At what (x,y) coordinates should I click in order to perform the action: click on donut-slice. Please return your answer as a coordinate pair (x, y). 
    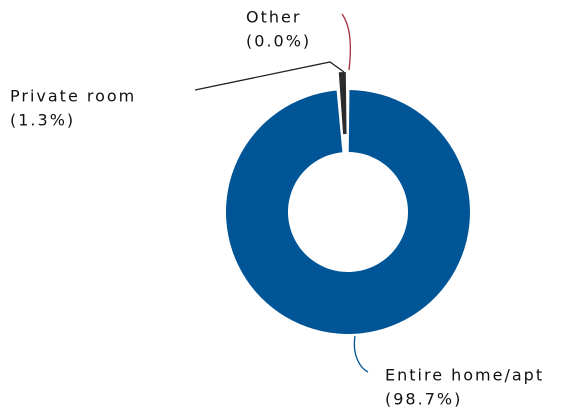
    Looking at the image, I should click on (342, 103).